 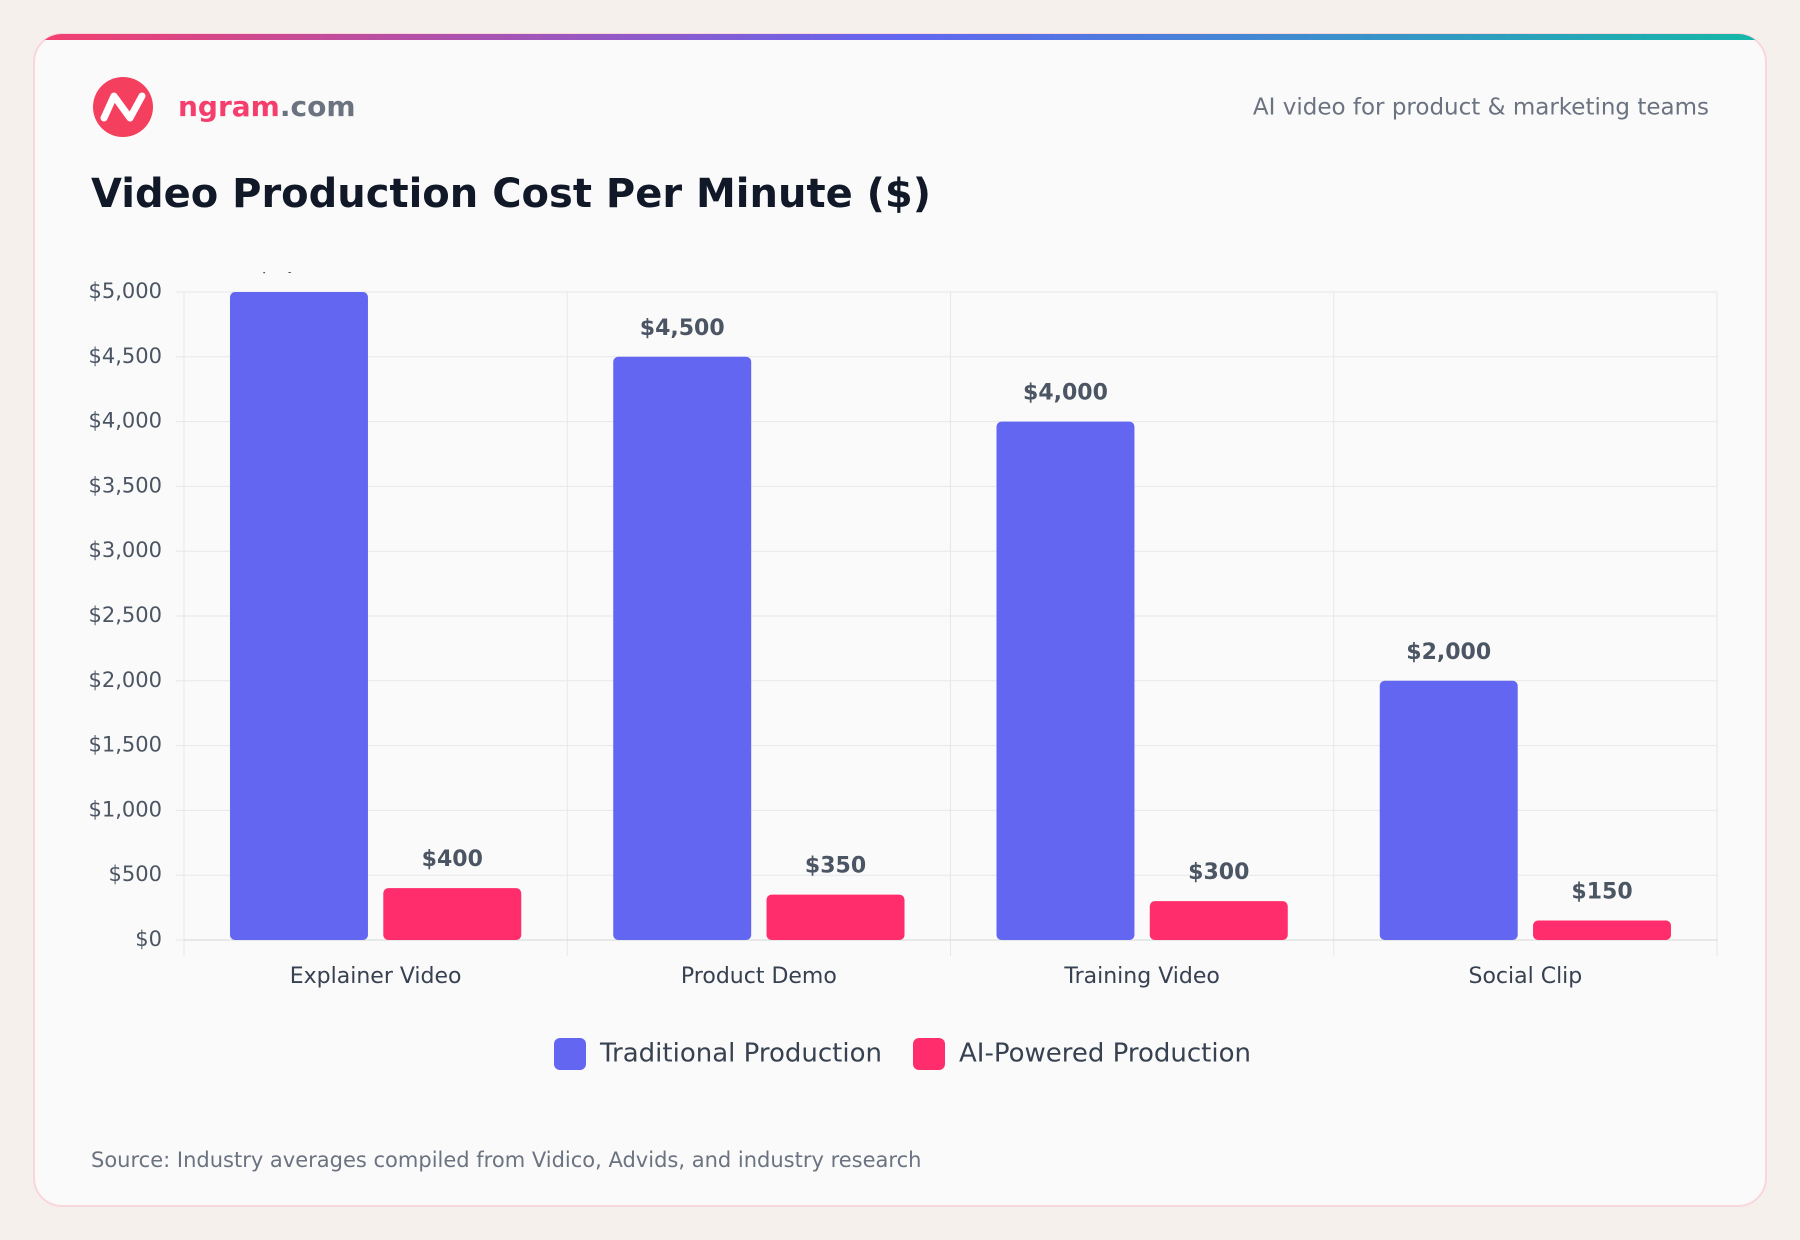 What do you see at coordinates (125, 485) in the screenshot?
I see `y-tick-label: $3,500` at bounding box center [125, 485].